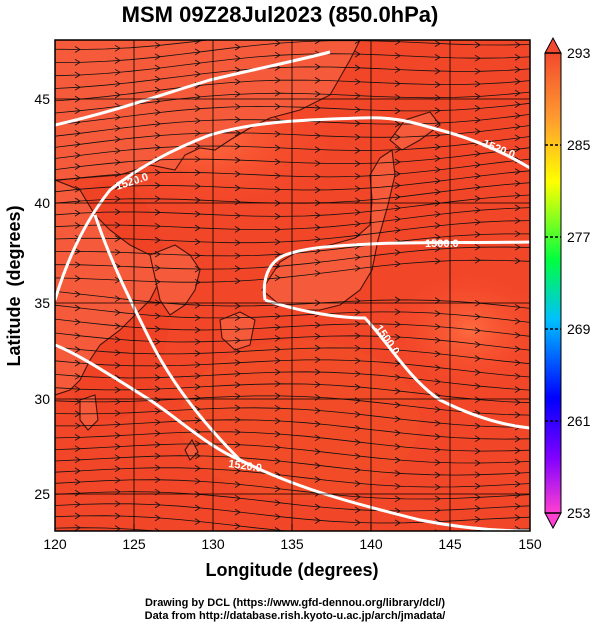 This screenshot has width=599, height=625. Describe the element at coordinates (133, 45) in the screenshot. I see `streamline` at that location.